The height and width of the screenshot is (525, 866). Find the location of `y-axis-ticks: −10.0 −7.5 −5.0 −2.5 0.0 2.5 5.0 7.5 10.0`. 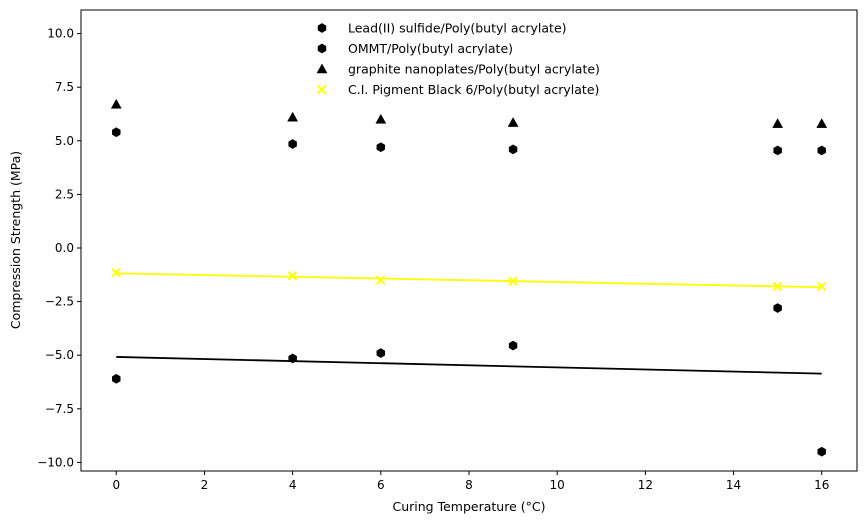

y-axis-ticks: −10.0 −7.5 −5.0 −2.5 0.0 2.5 5.0 7.5 10.0 is located at coordinates (59, 248).